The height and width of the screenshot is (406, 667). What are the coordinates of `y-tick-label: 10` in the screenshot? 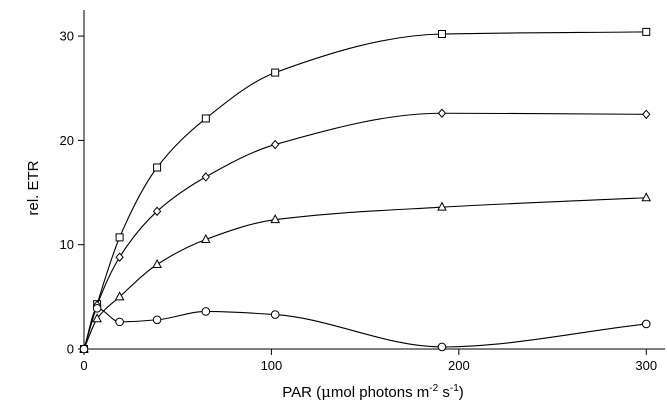 It's located at (67, 244).